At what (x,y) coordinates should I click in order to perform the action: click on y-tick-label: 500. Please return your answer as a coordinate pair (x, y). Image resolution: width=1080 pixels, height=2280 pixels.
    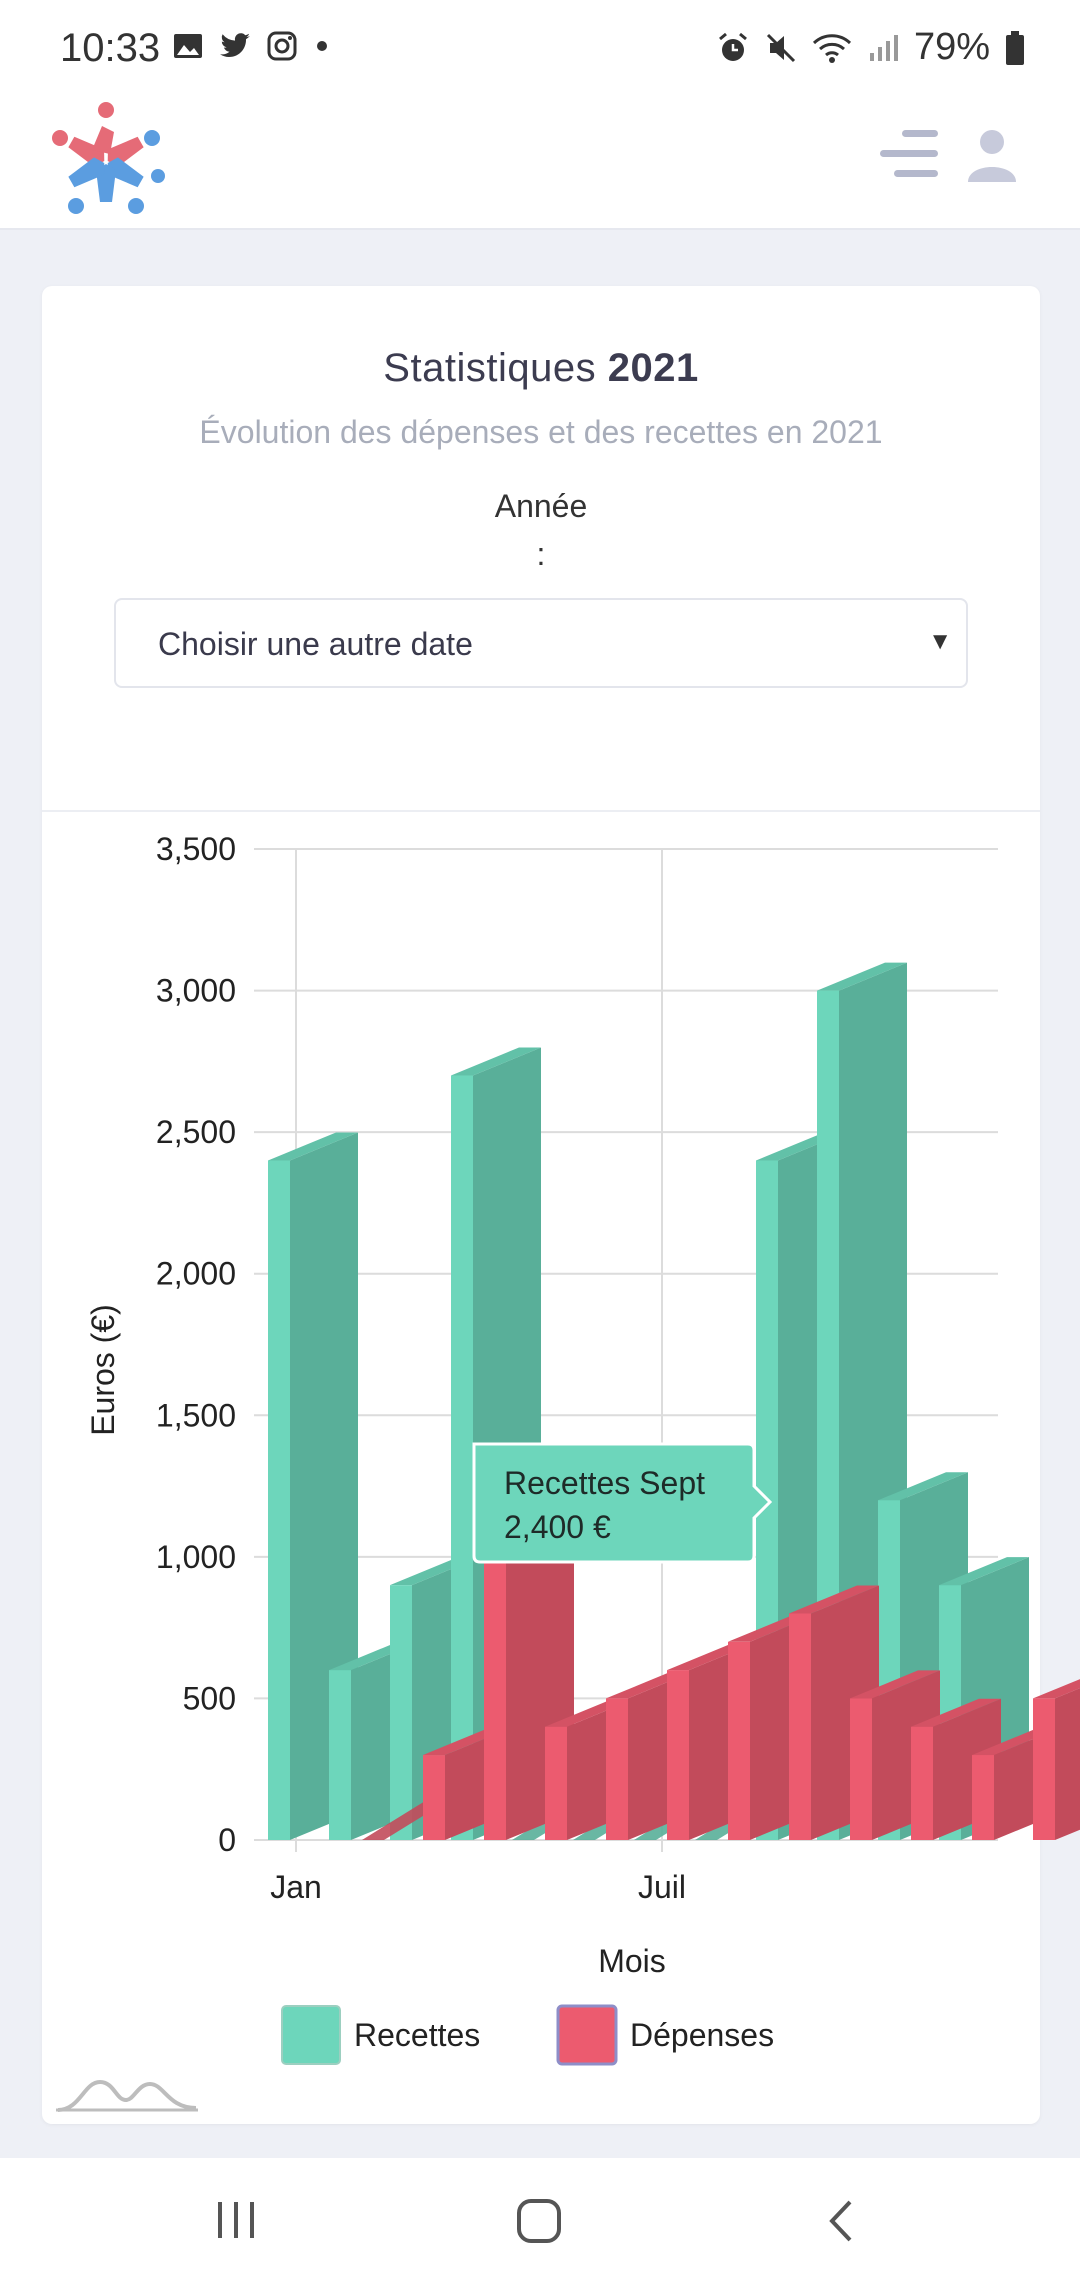
    Looking at the image, I should click on (209, 1698).